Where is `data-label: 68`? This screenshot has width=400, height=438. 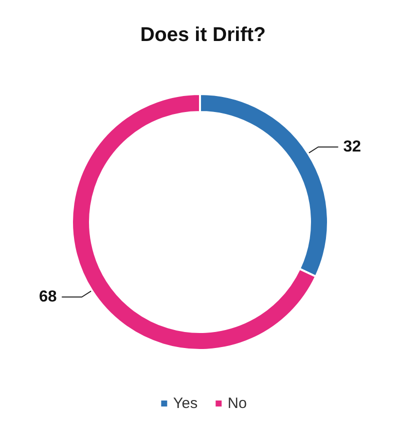
data-label: 68 is located at coordinates (47, 297).